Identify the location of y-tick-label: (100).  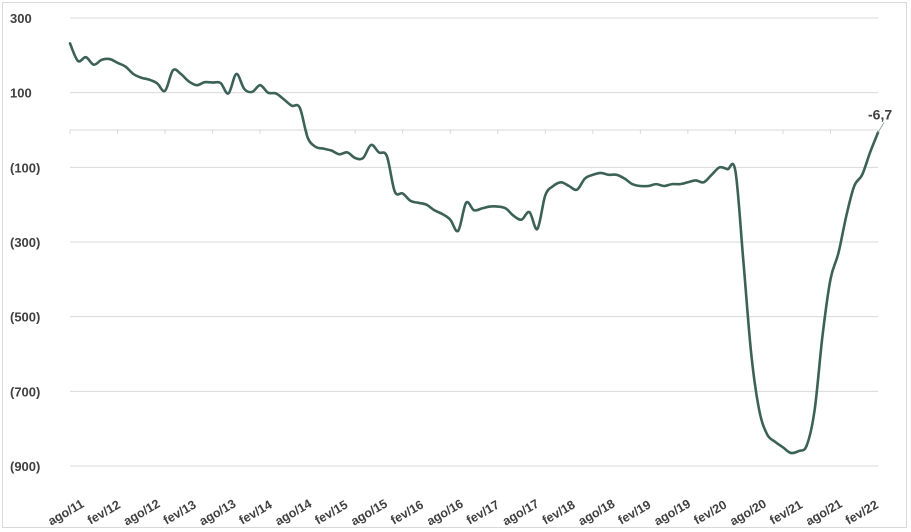
(25, 167).